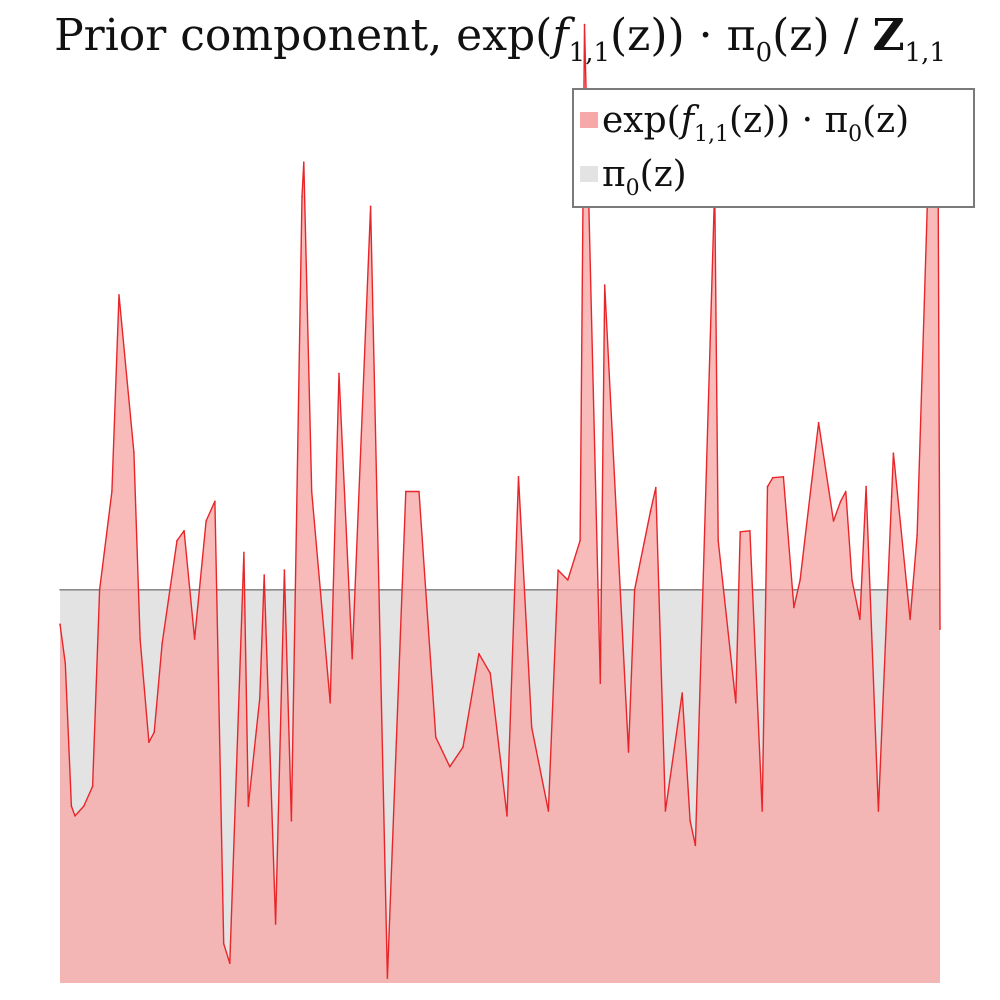 The image size is (1000, 1000). I want to click on title-prefix: Prior component, exp(, so click(303, 35).